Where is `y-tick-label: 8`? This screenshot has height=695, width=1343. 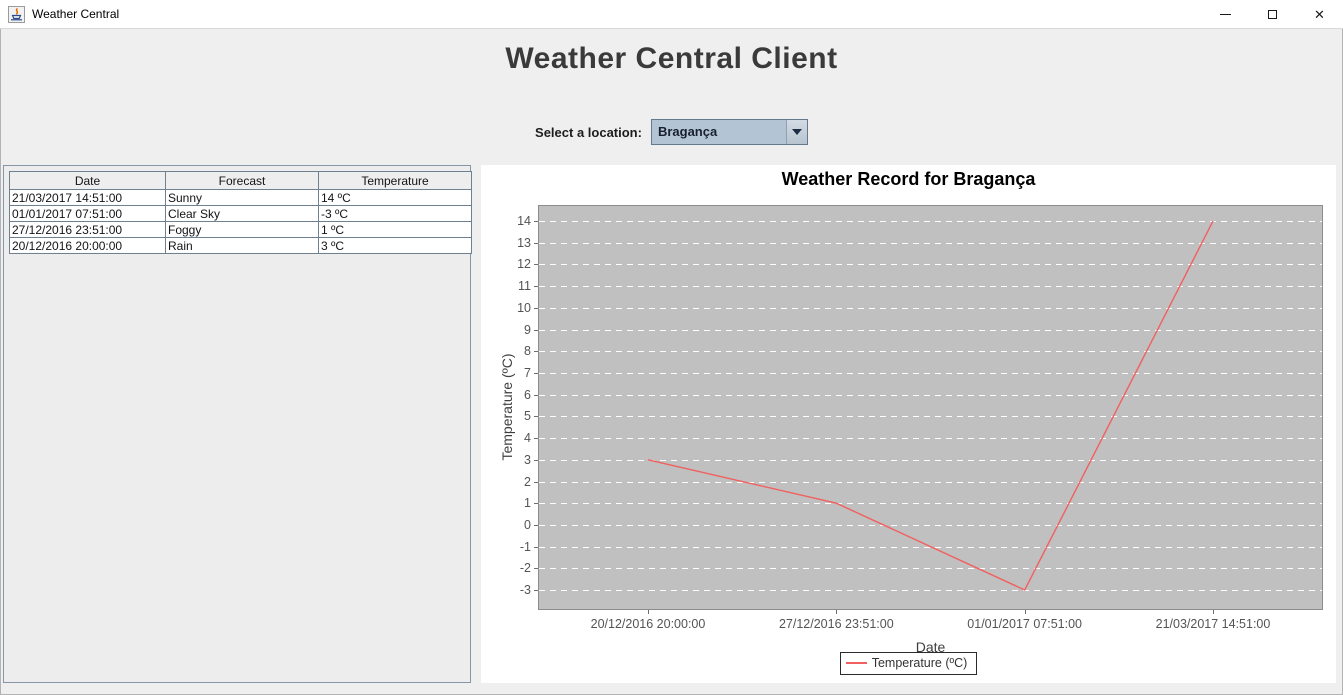 y-tick-label: 8 is located at coordinates (527, 351).